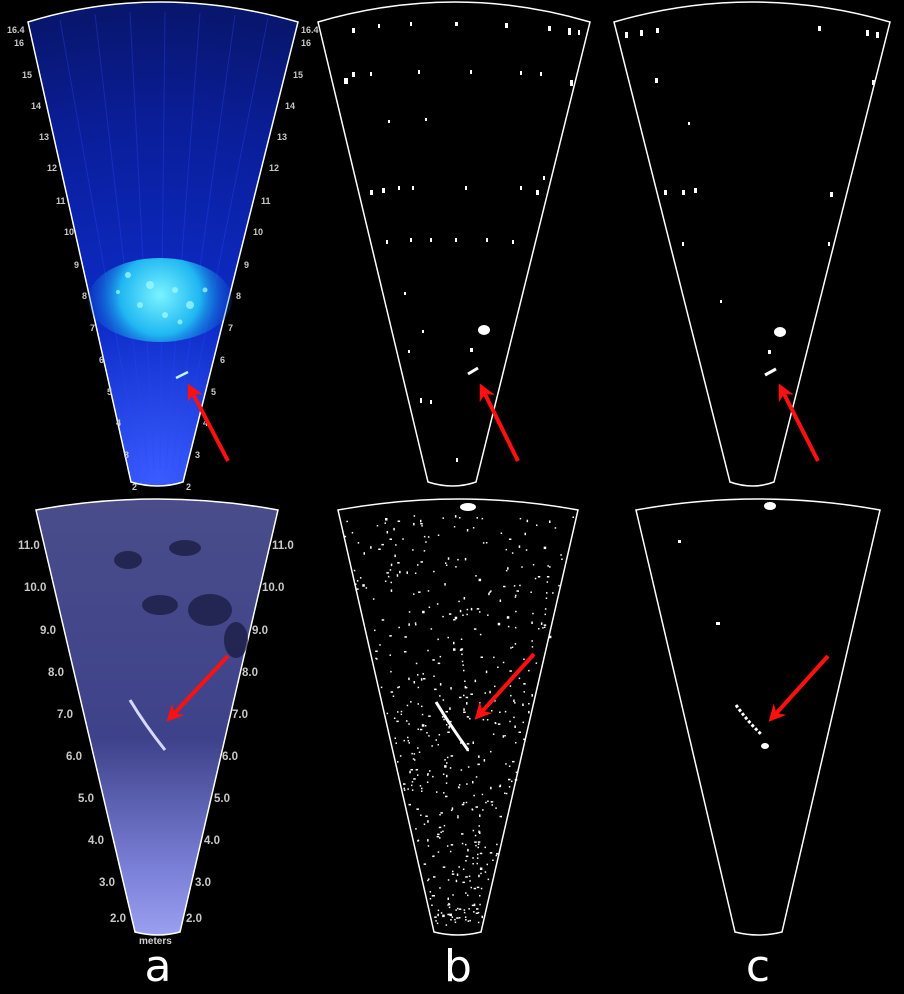 The height and width of the screenshot is (994, 904). I want to click on top-edge-blob, so click(468, 507).